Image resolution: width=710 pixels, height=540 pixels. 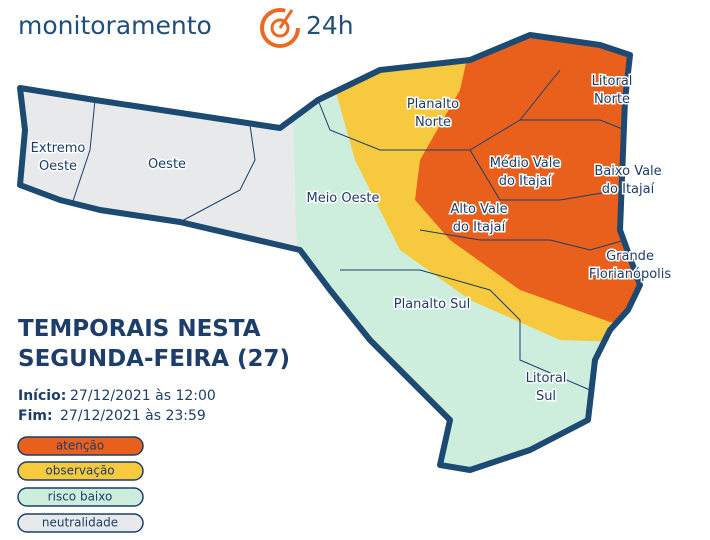 What do you see at coordinates (478, 209) in the screenshot?
I see `region-label: Alto Vale` at bounding box center [478, 209].